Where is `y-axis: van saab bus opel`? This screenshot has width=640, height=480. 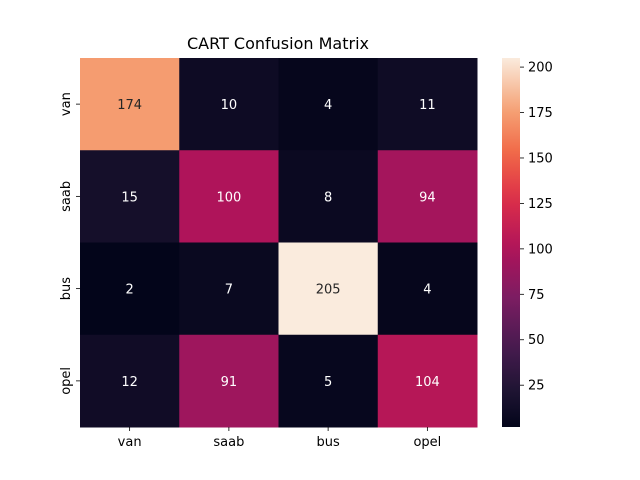
y-axis: van saab bus opel is located at coordinates (69, 243).